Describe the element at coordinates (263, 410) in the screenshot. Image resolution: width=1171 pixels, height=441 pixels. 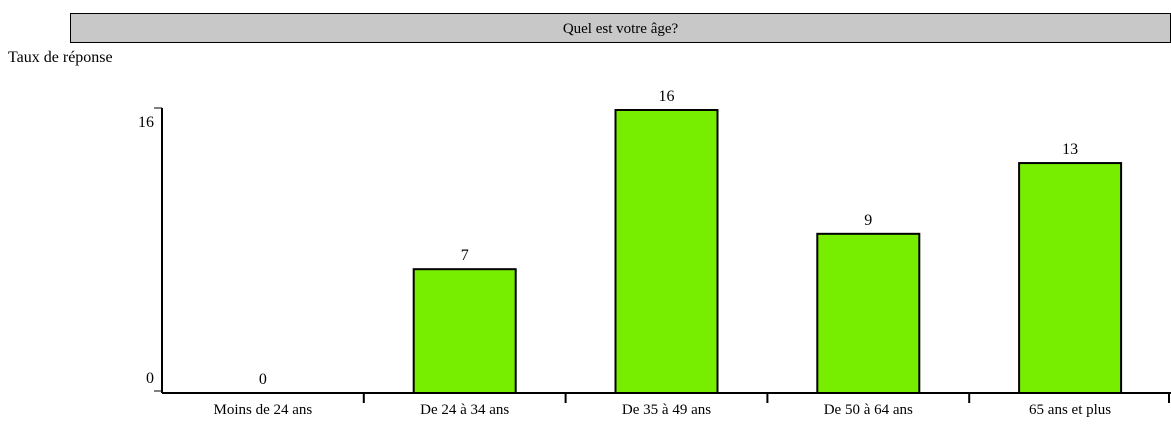
I see `x-tick-label: Moins de 24 ans` at that location.